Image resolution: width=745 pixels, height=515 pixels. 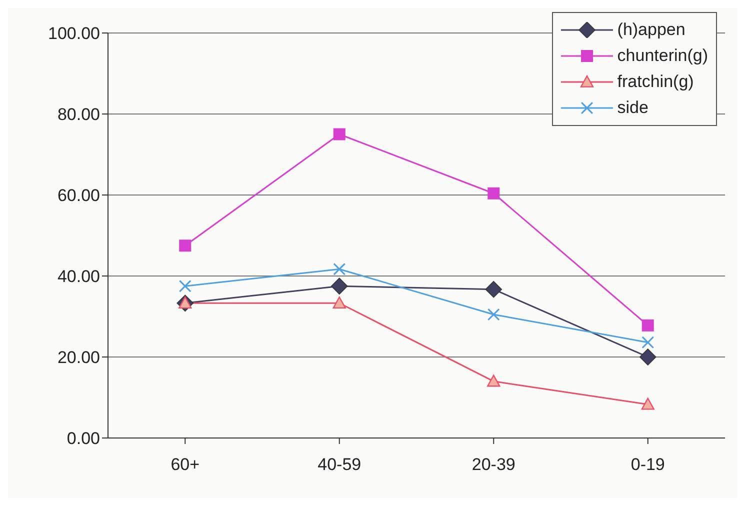 What do you see at coordinates (651, 30) in the screenshot?
I see `legend-label: (h)appen` at bounding box center [651, 30].